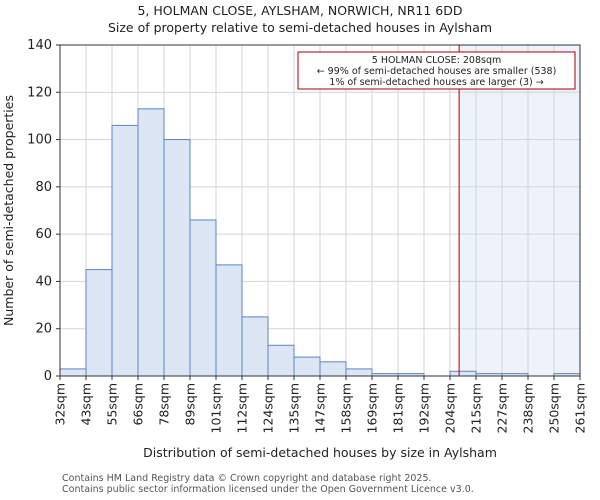  Describe the element at coordinates (216, 408) in the screenshot. I see `x-tick-label: 101sqm` at that location.